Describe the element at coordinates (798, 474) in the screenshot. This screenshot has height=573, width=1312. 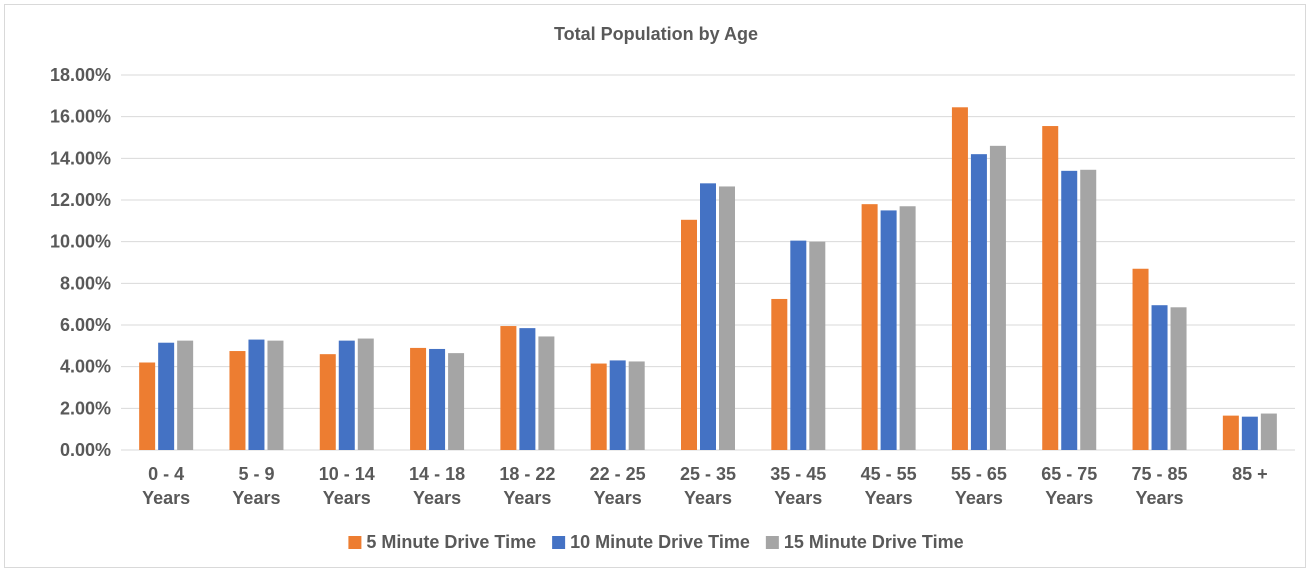
I see `x-tick-label: 35 - 45` at that location.